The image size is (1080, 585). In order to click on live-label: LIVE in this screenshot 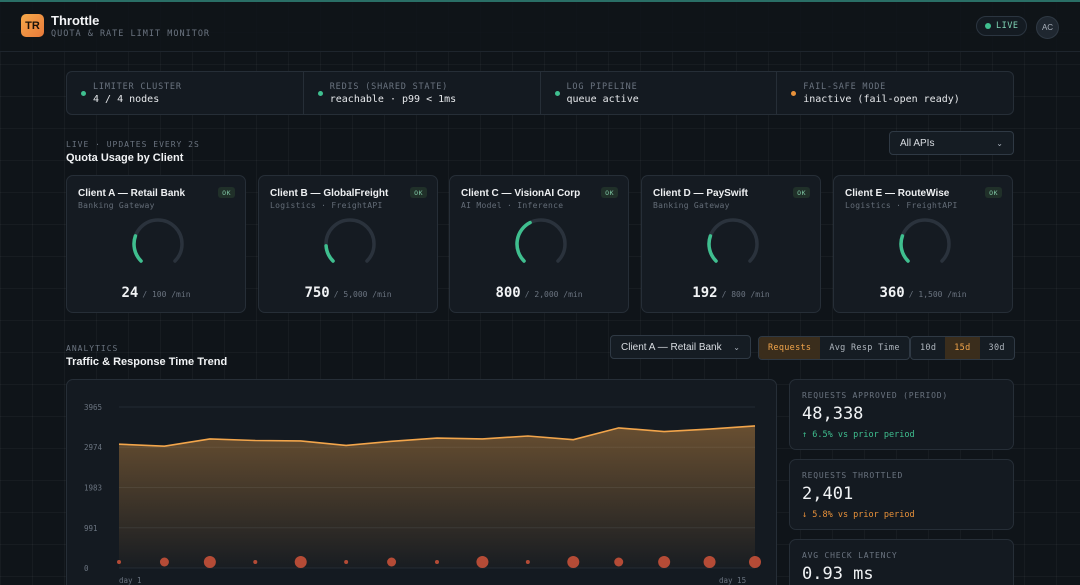, I will do `click(1007, 26)`.